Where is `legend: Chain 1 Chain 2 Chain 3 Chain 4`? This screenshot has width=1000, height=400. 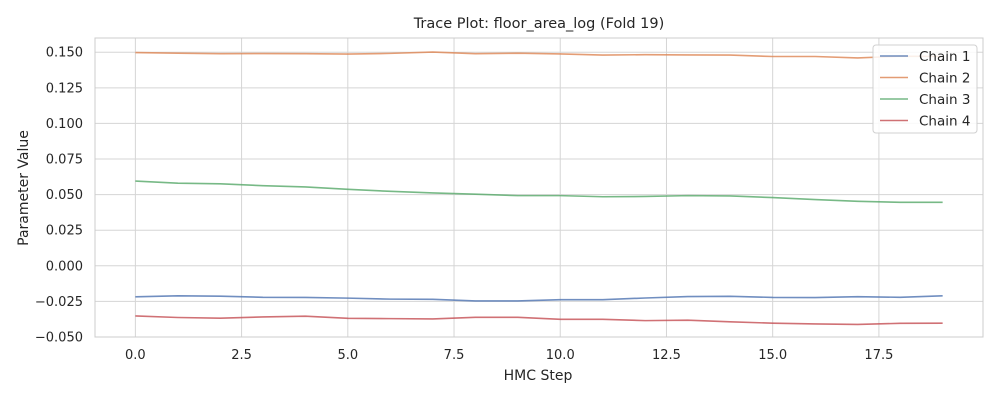 legend: Chain 1 Chain 2 Chain 3 Chain 4 is located at coordinates (925, 89).